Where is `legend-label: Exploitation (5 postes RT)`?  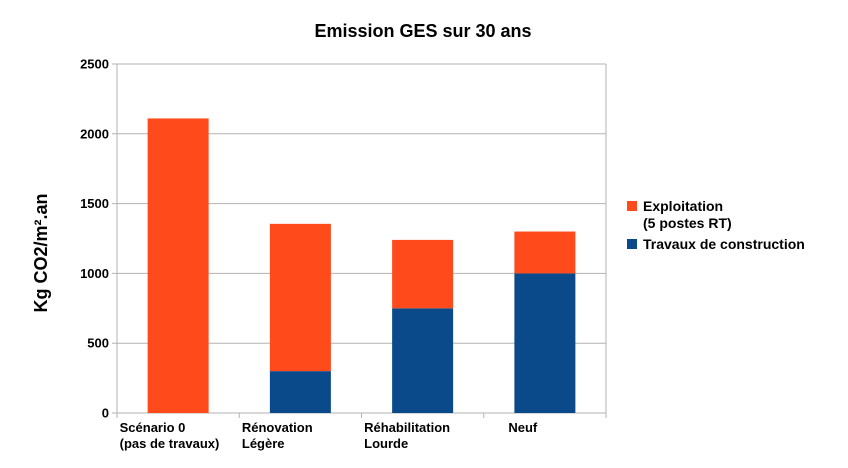
legend-label: Exploitation (5 postes RT) is located at coordinates (687, 214).